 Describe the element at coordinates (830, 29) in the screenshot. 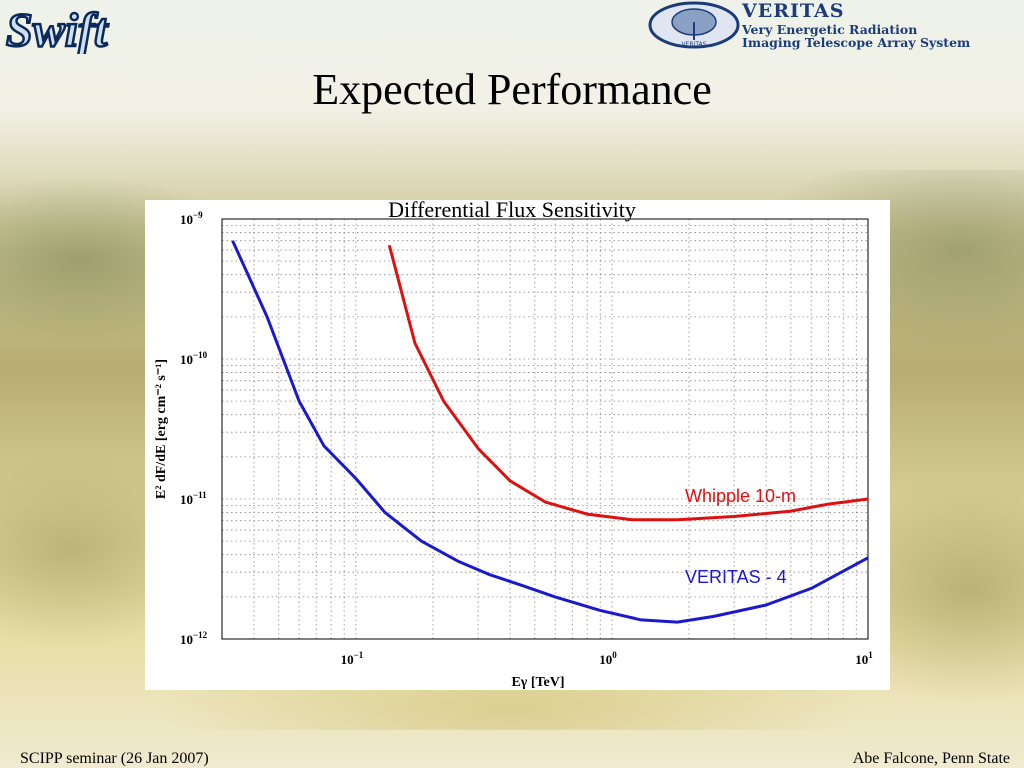

I see `veritas-logo-line1: Very Energetic Radiation` at that location.